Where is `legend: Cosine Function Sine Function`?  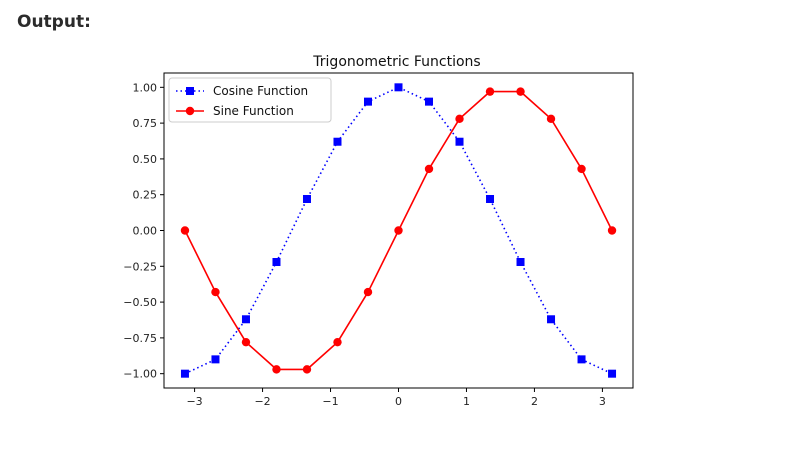
legend: Cosine Function Sine Function is located at coordinates (250, 100).